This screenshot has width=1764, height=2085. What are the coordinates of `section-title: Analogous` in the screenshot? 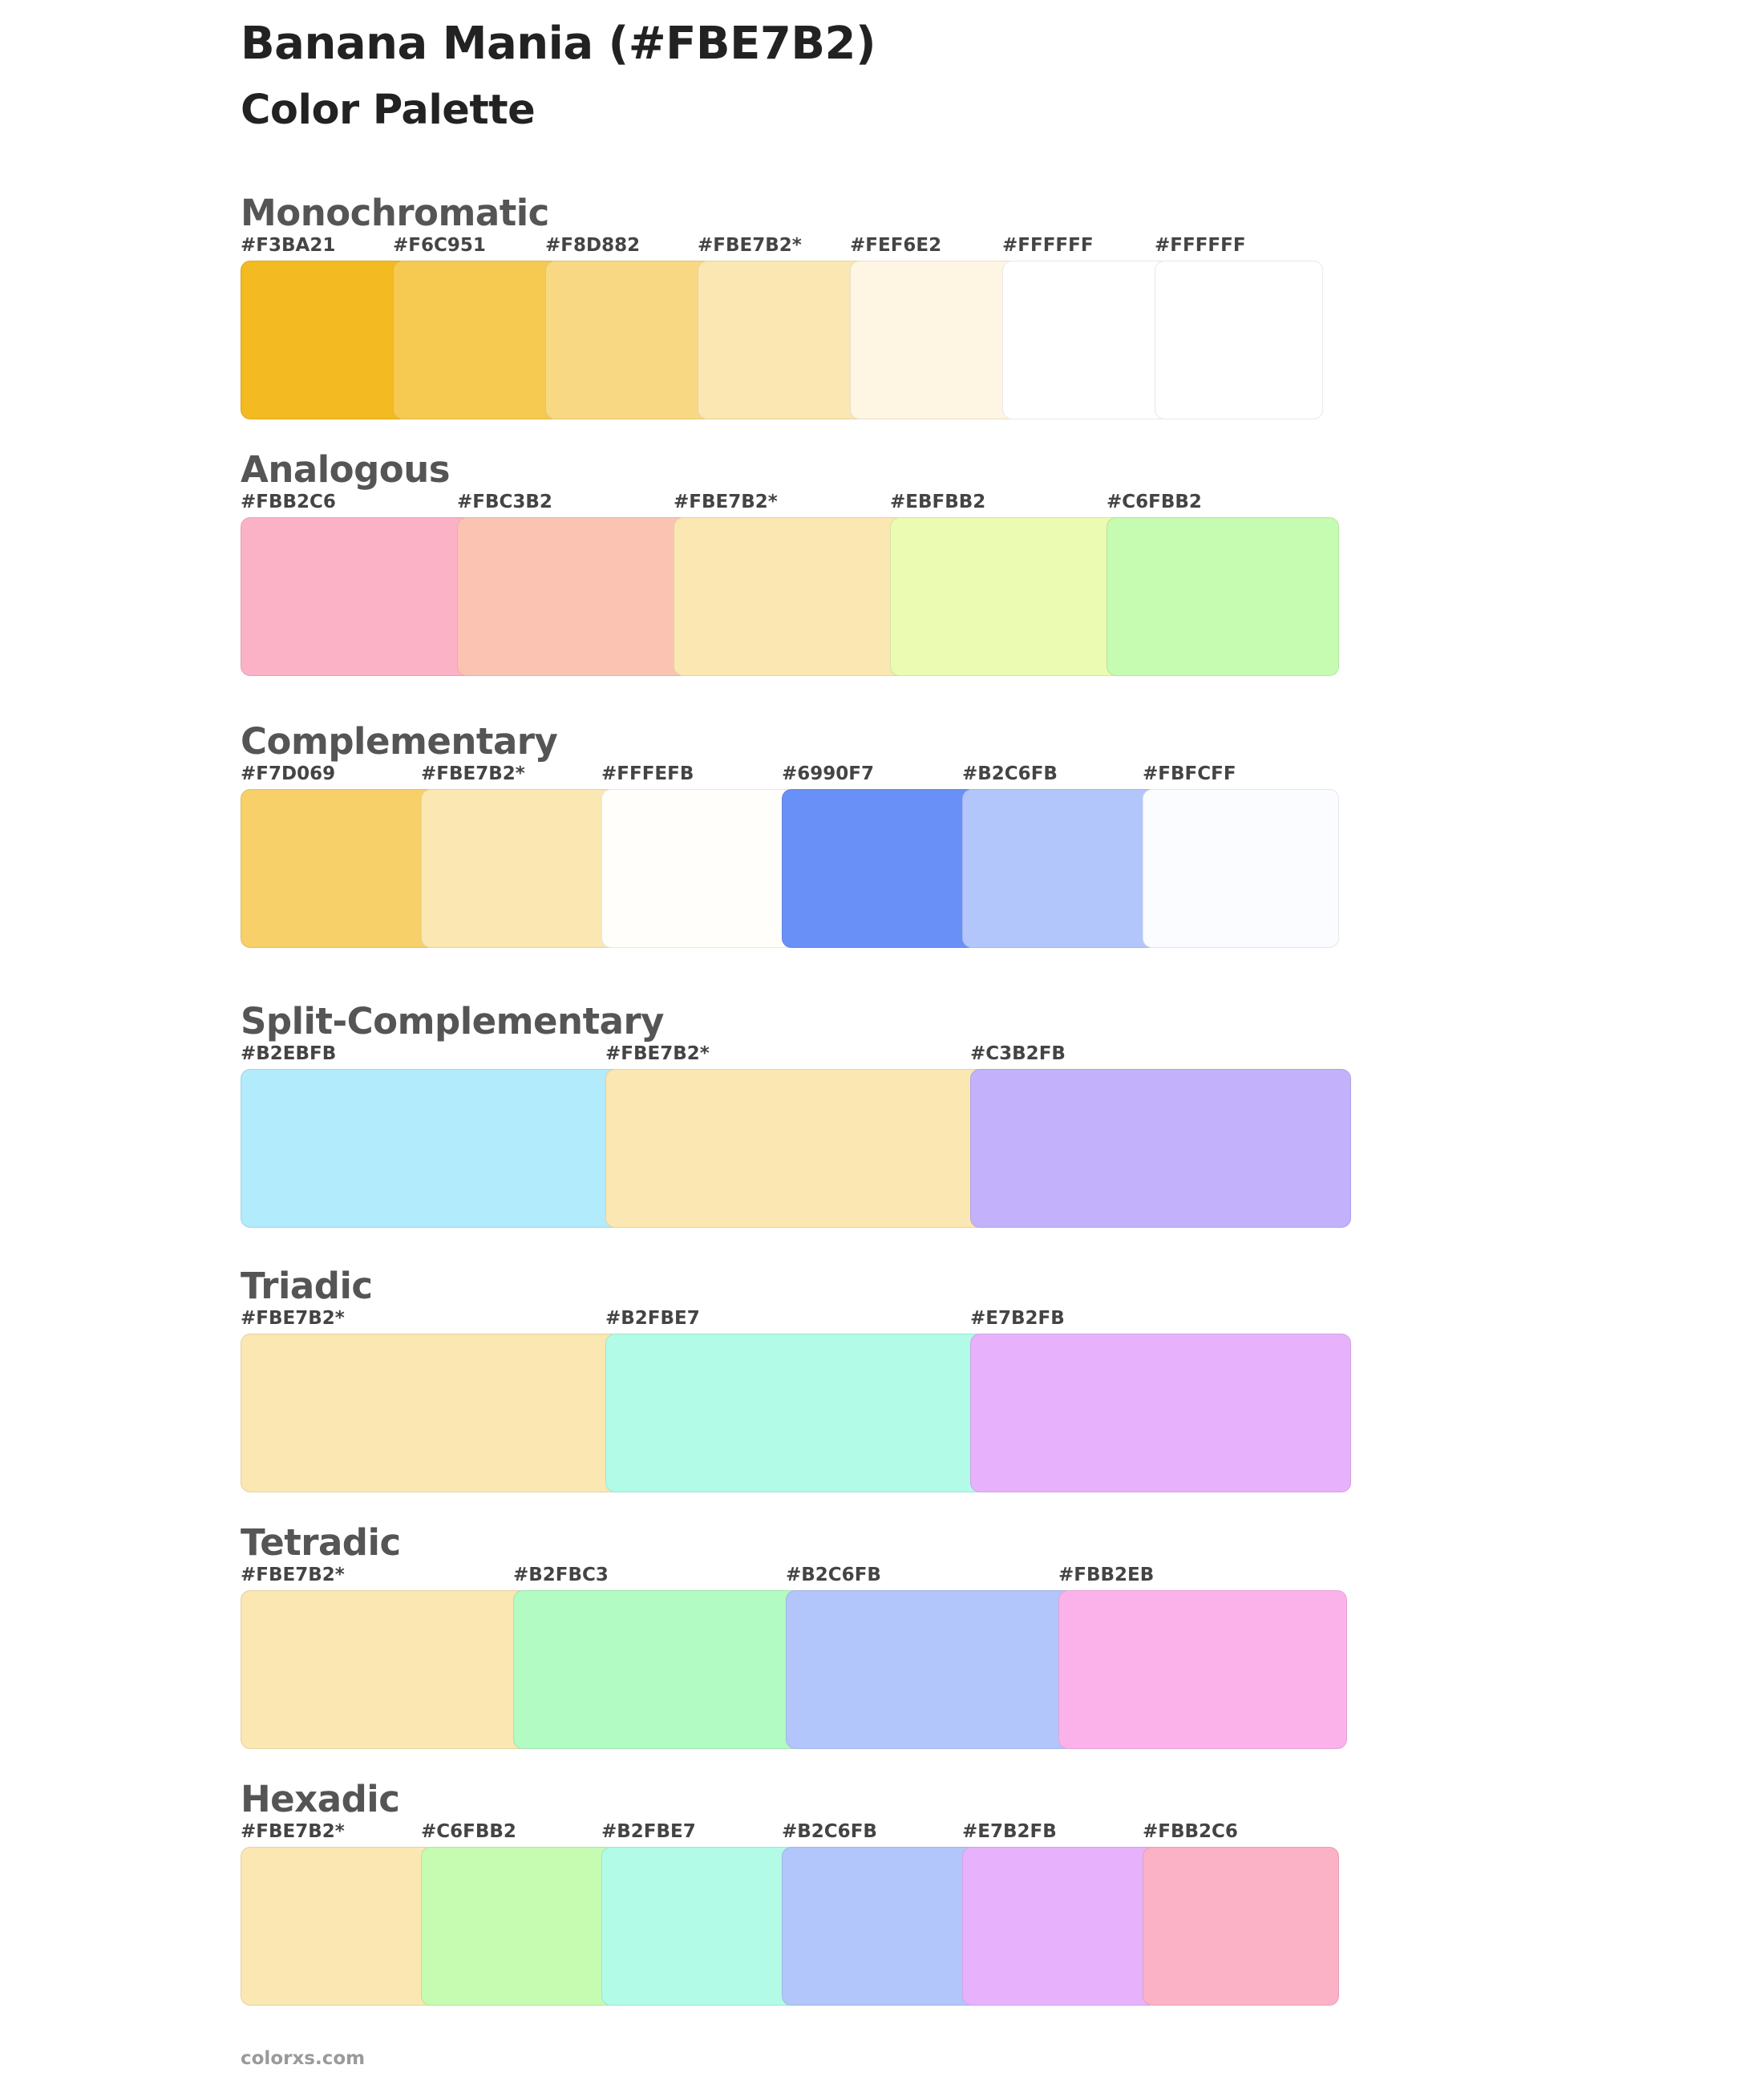 It's located at (346, 470).